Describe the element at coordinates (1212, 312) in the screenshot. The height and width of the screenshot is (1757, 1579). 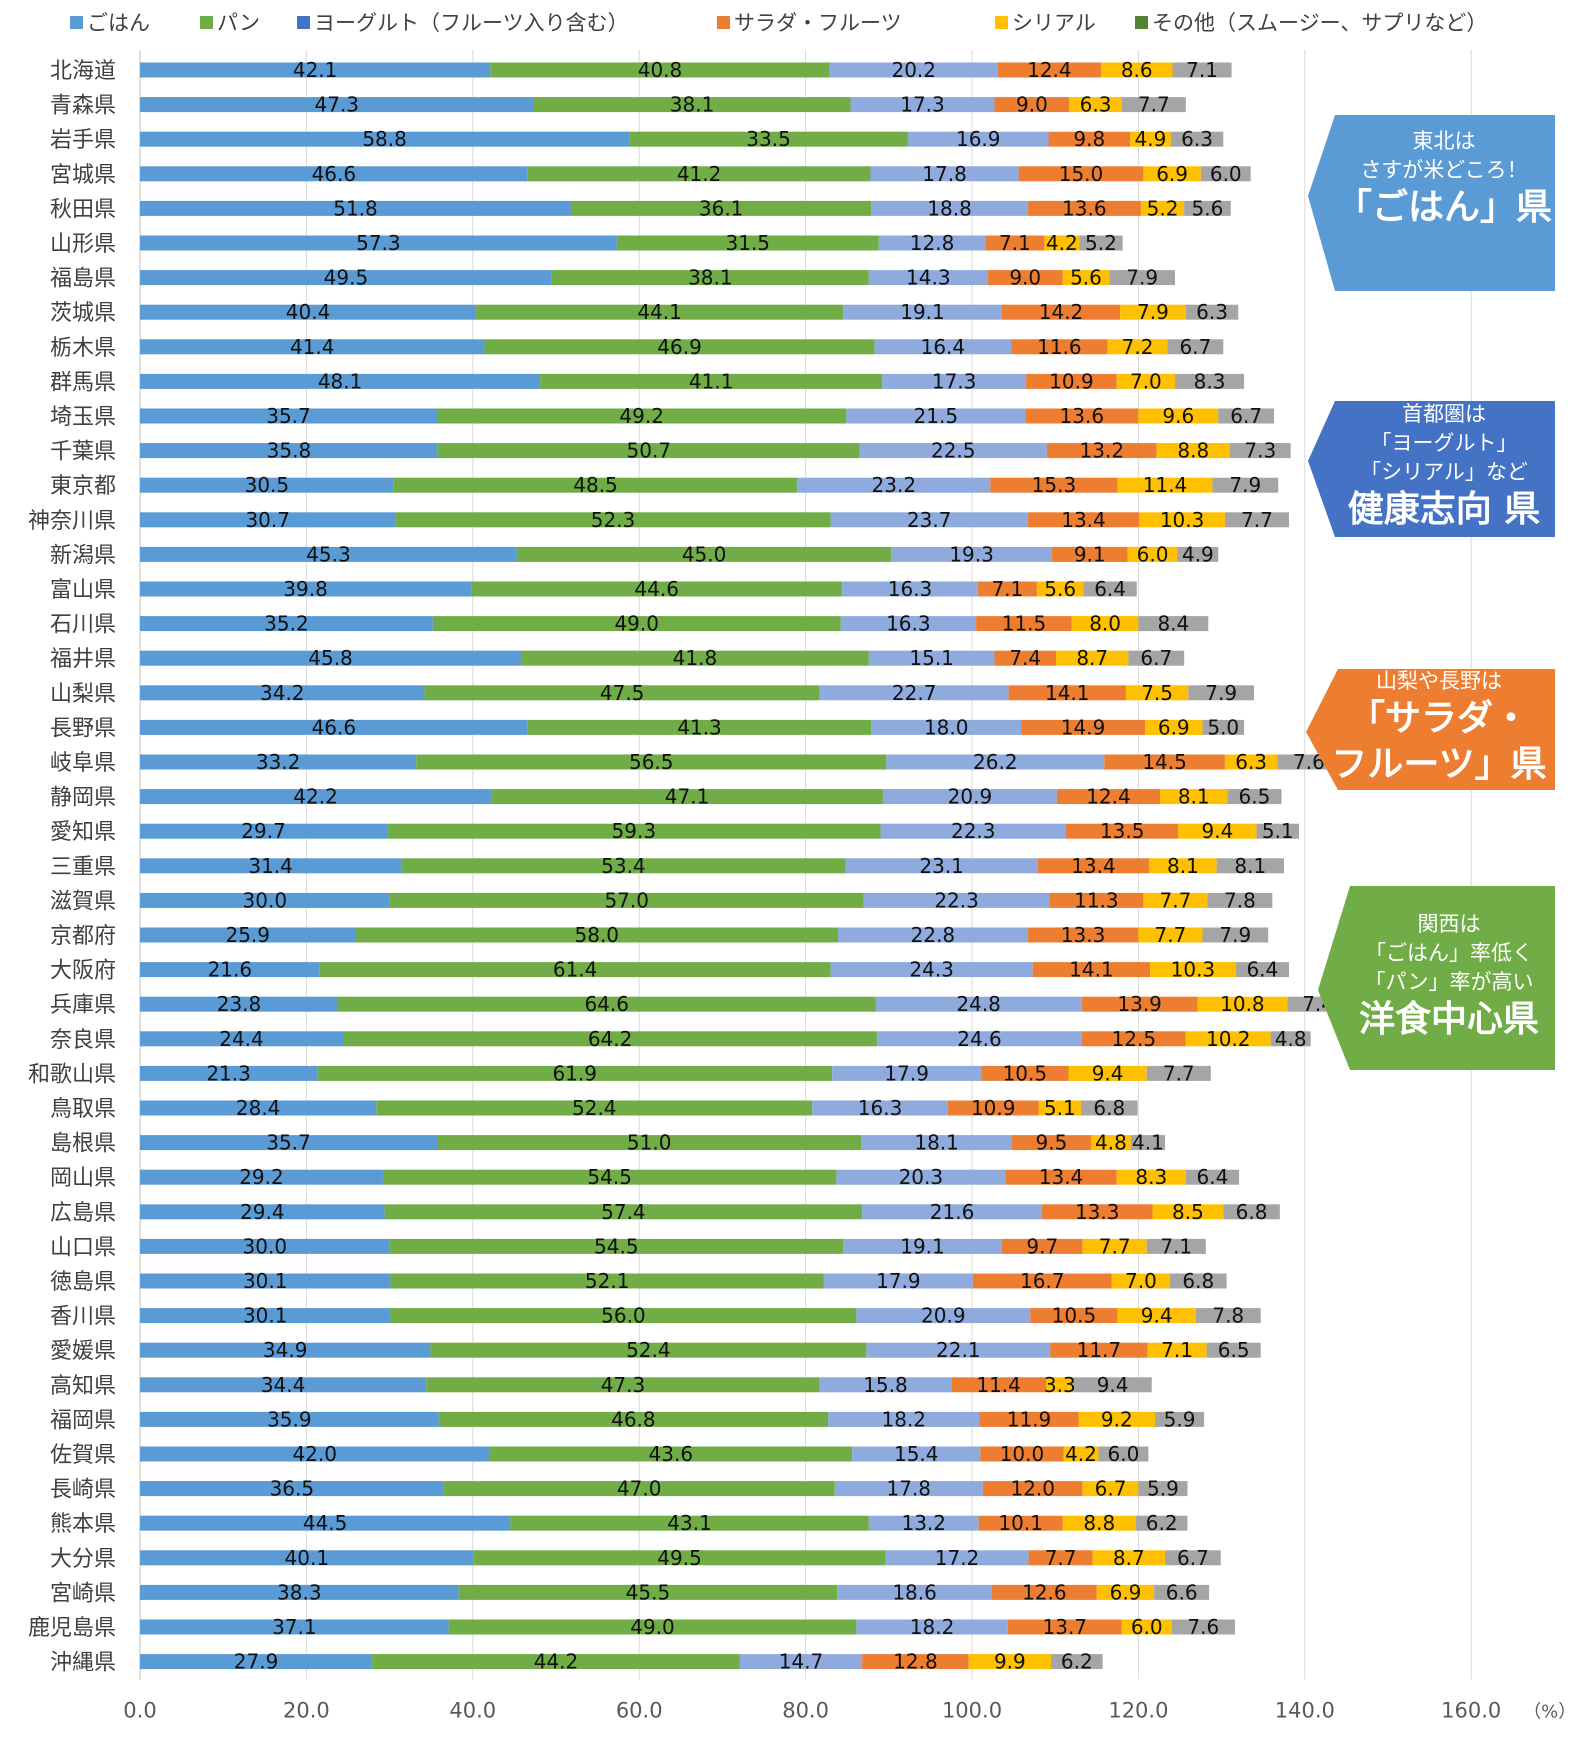
I see `data-label: 6.3` at that location.